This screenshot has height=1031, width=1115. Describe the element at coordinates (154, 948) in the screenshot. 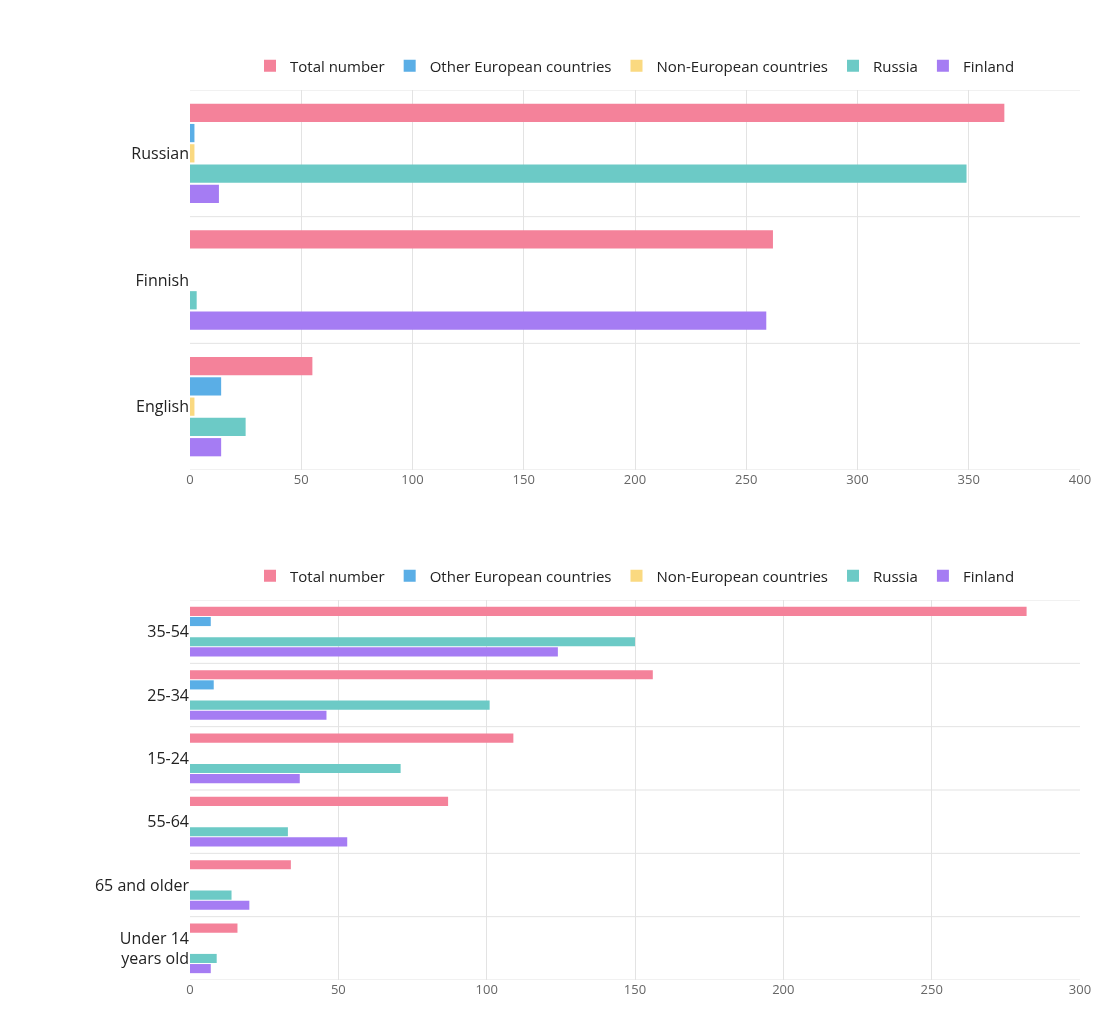

I see `y-tick-label: Under 14 years old` at that location.